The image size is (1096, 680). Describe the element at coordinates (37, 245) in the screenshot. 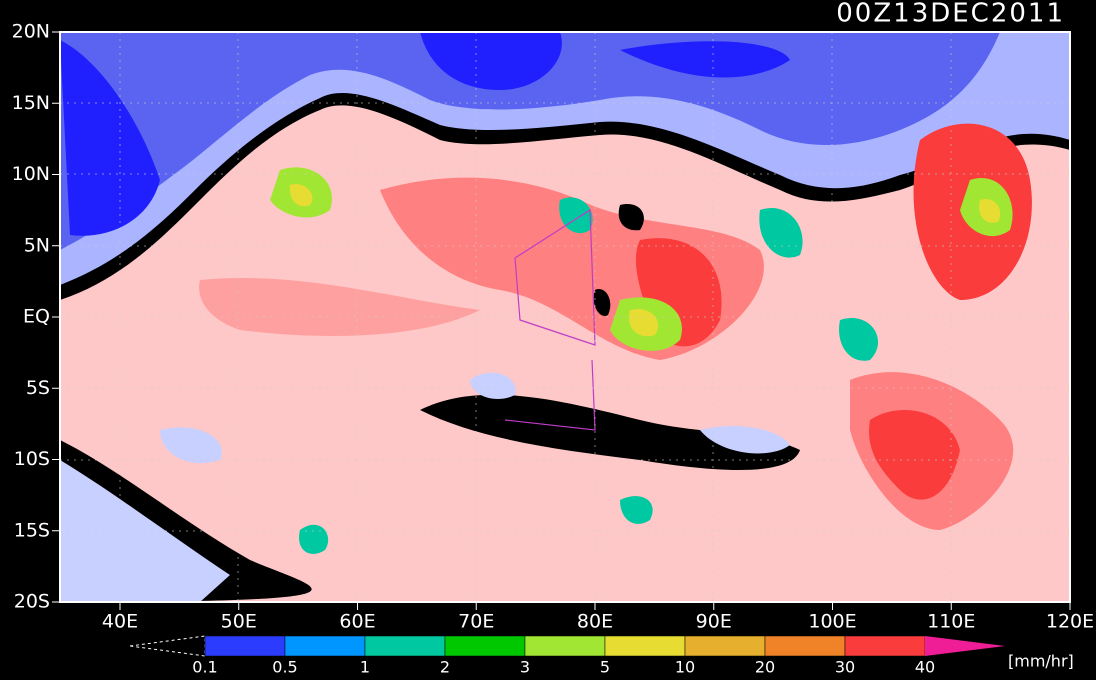

I see `lat-label: 5N` at that location.